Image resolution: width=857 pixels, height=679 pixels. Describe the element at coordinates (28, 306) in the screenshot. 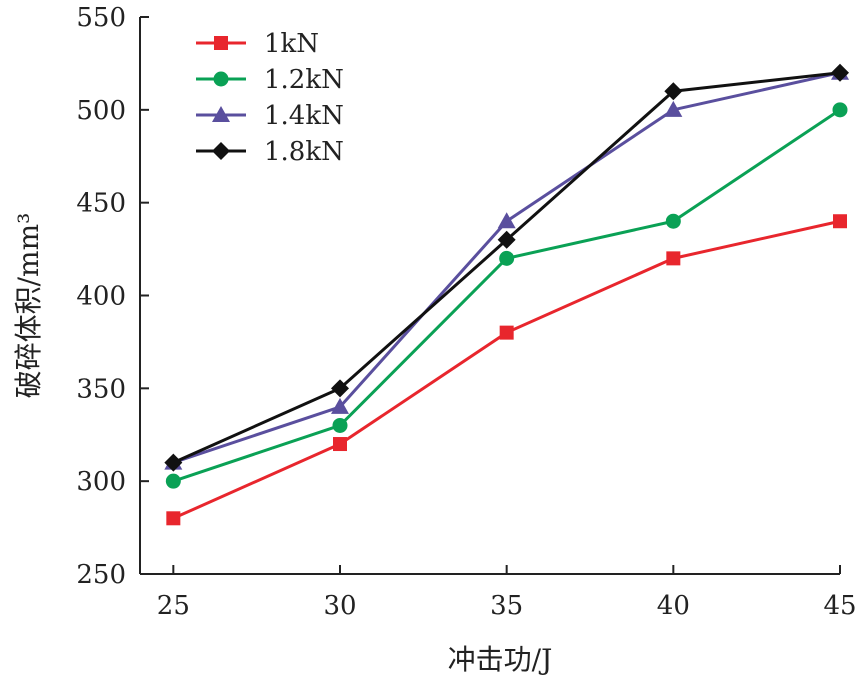

I see `y-axis-label: 破碎体积/mm³` at that location.